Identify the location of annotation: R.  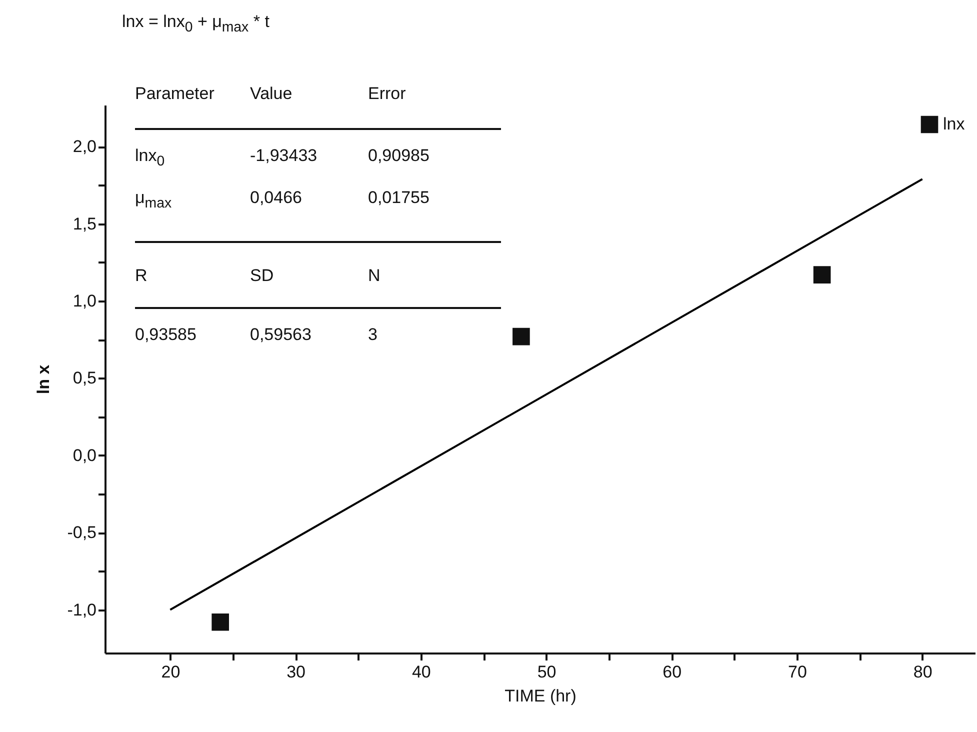
(141, 276).